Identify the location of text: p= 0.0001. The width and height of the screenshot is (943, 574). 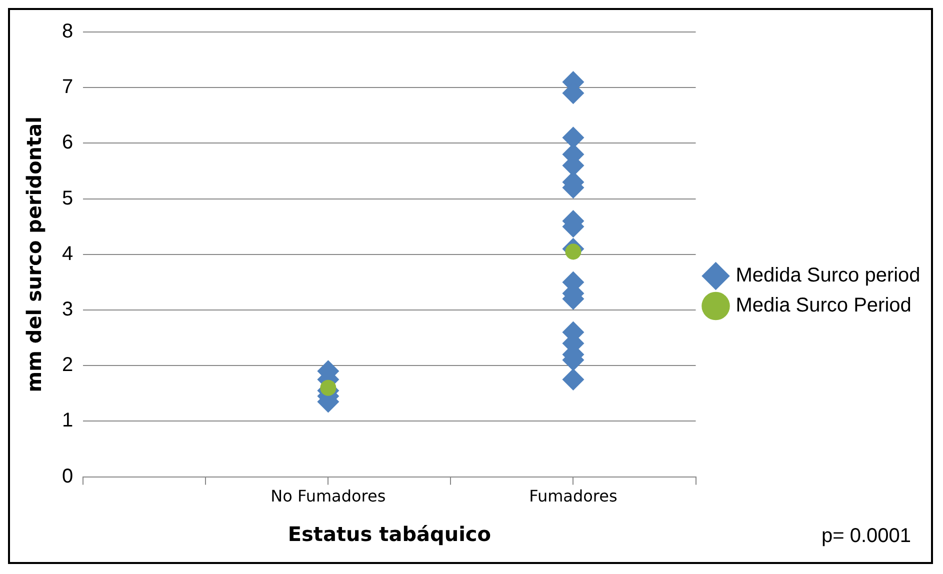
(866, 536).